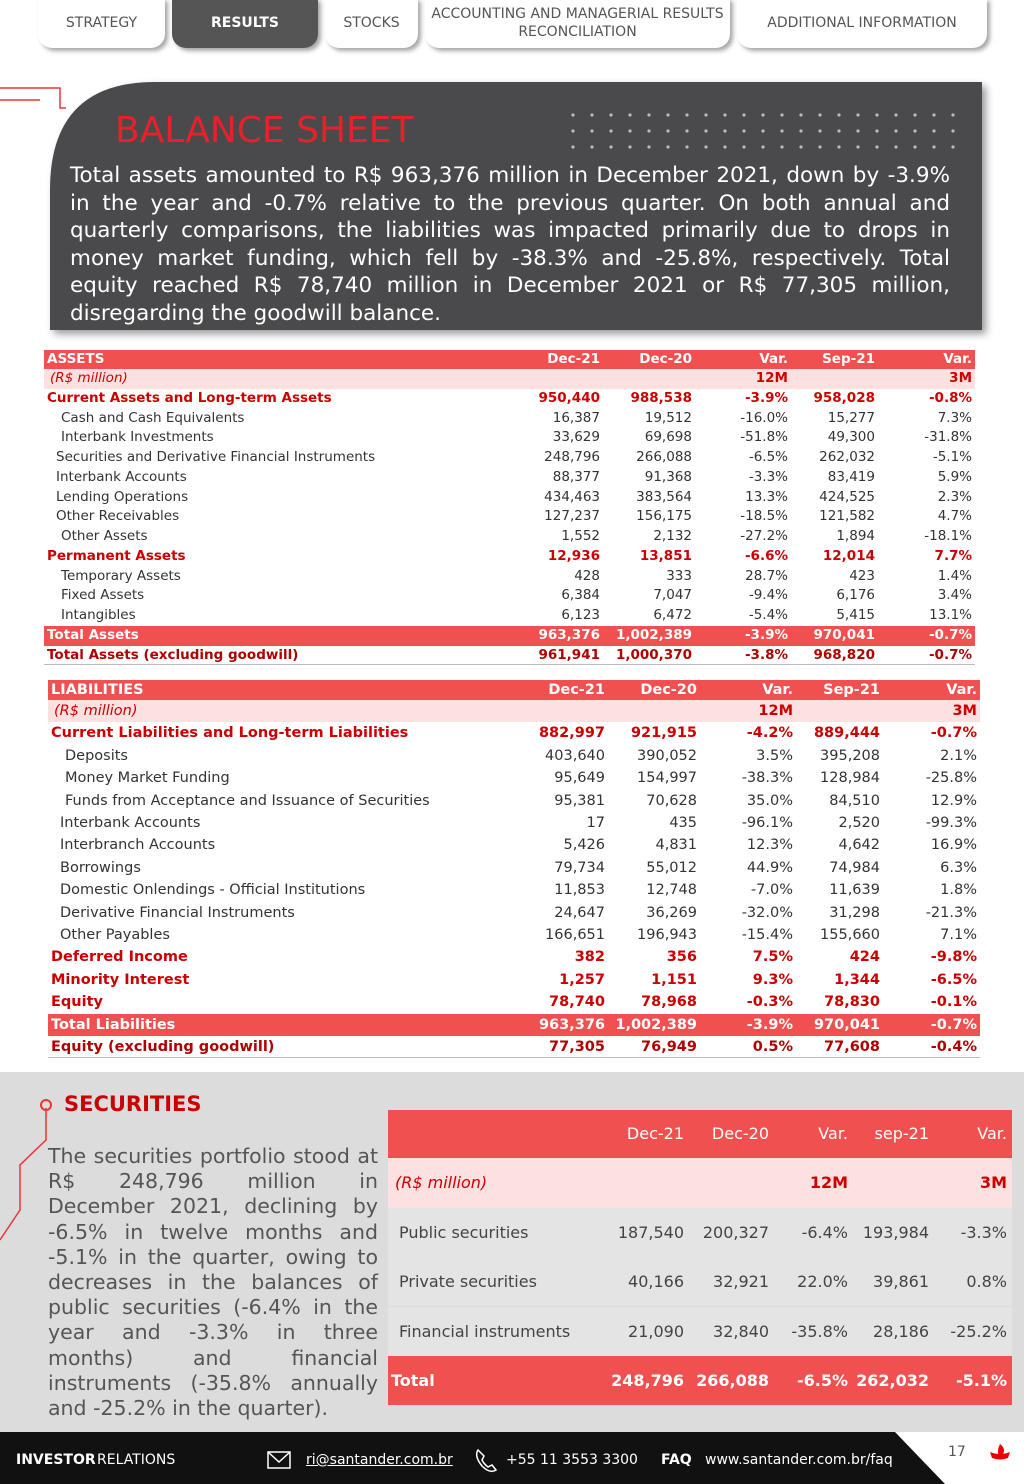 Image resolution: width=1024 pixels, height=1484 pixels. I want to click on cell: 154,997, so click(667, 778).